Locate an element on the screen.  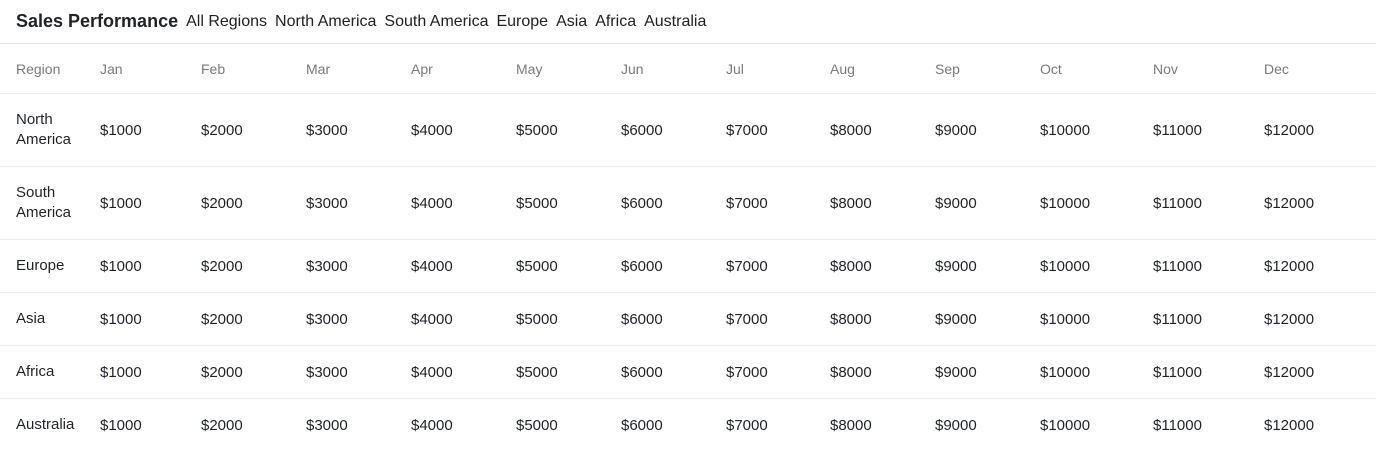
page-title: Sales Performance is located at coordinates (97, 21).